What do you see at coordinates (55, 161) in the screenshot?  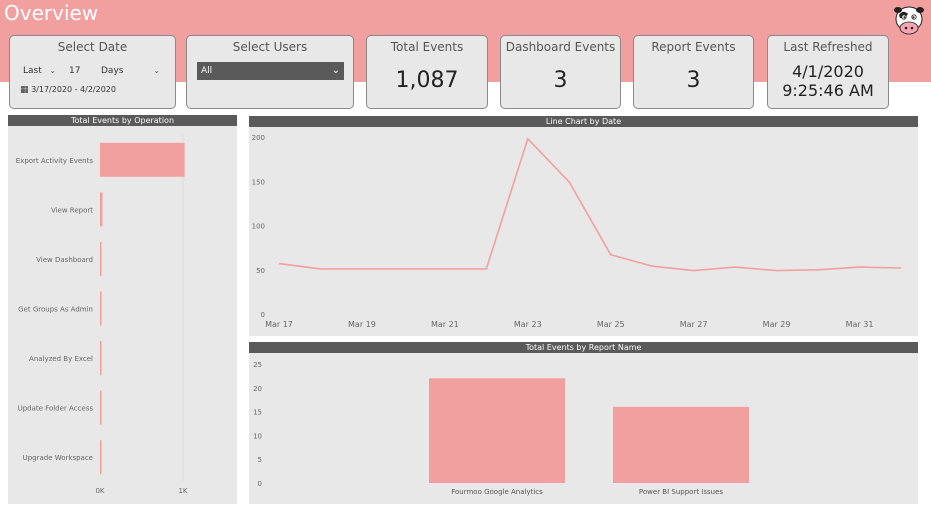 I see `category-label: Export Activity Events` at bounding box center [55, 161].